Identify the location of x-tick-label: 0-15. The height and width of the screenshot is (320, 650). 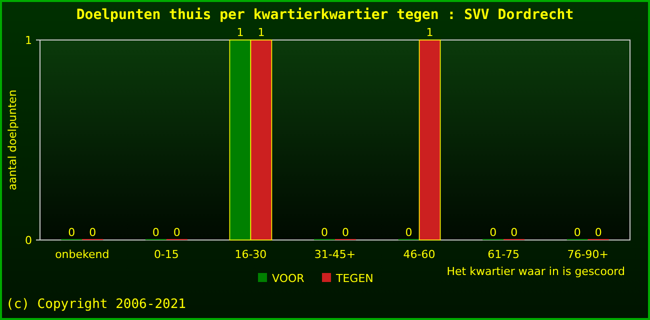
(166, 254).